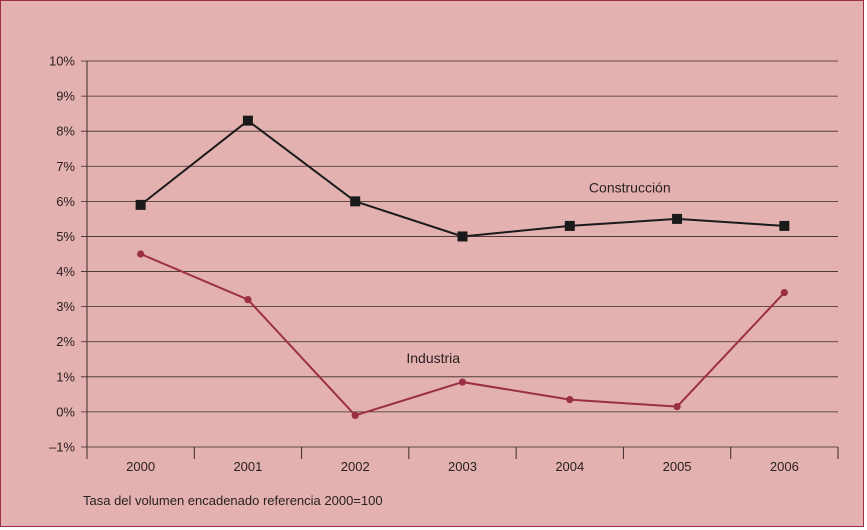 The height and width of the screenshot is (530, 867). What do you see at coordinates (65, 306) in the screenshot?
I see `y-tick-label: 3%` at bounding box center [65, 306].